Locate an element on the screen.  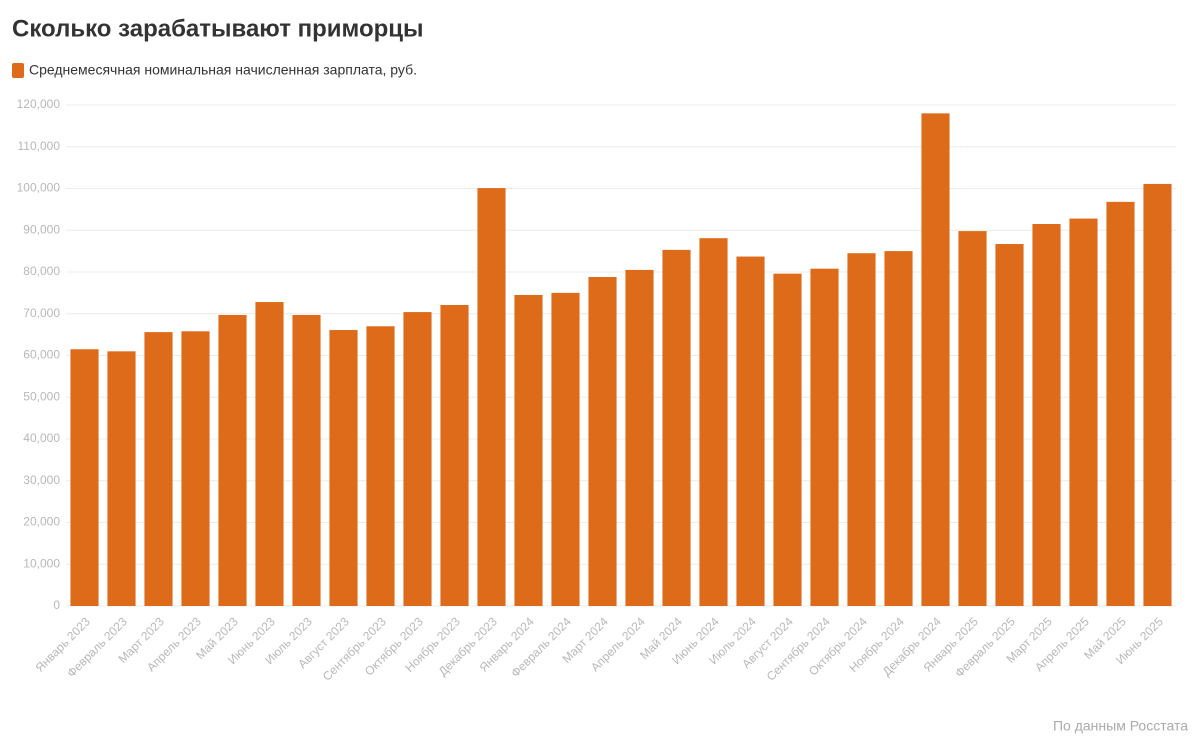
y-tick-label: 110,000 is located at coordinates (39, 146).